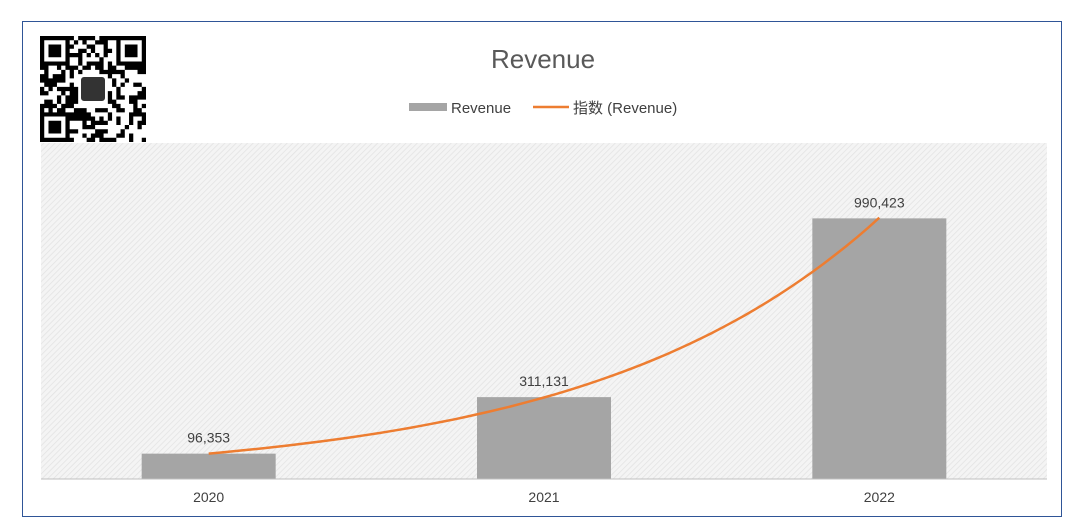  What do you see at coordinates (879, 497) in the screenshot?
I see `x-tick-label-2022: 2022` at bounding box center [879, 497].